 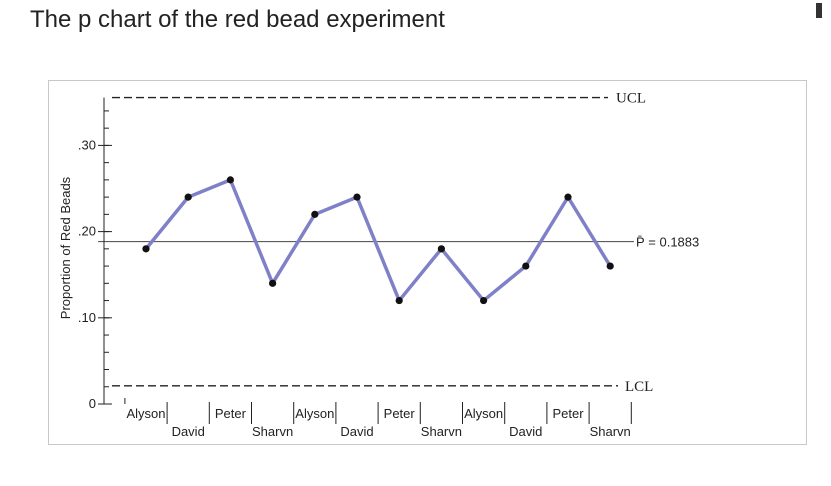 I want to click on y-tick-label: .10, so click(x=87, y=317).